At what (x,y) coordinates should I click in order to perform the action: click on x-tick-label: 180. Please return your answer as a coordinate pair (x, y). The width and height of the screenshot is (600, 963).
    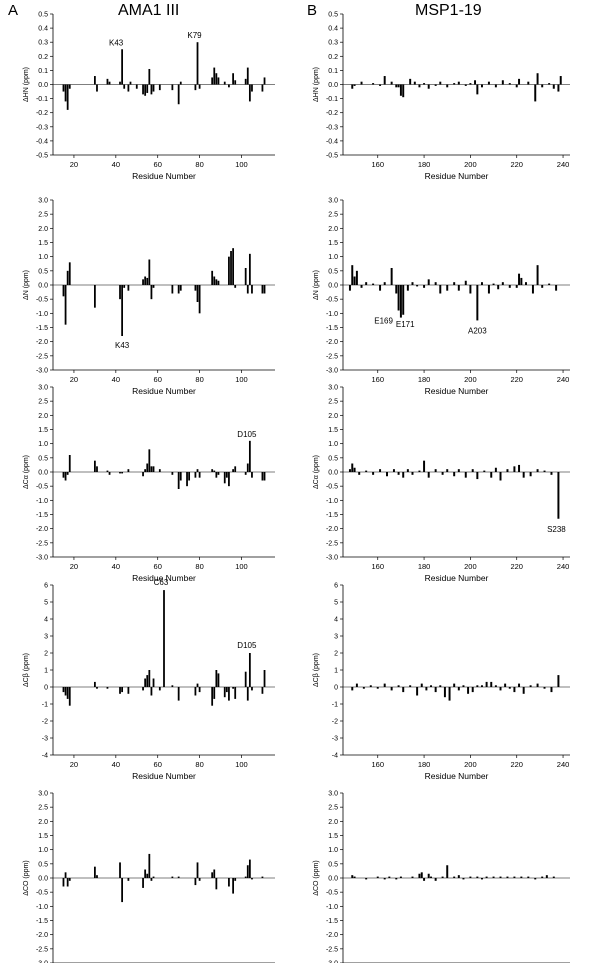
    Looking at the image, I should click on (424, 379).